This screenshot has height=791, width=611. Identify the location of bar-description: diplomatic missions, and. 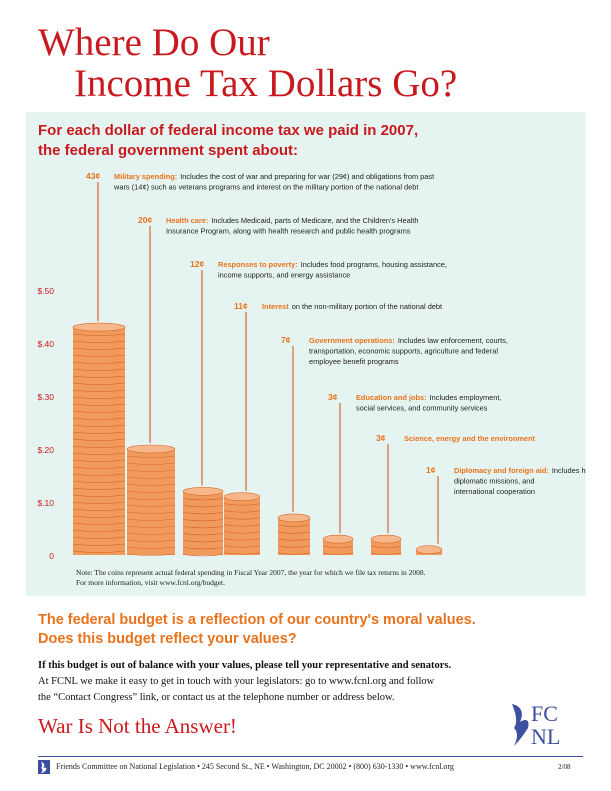
(494, 481).